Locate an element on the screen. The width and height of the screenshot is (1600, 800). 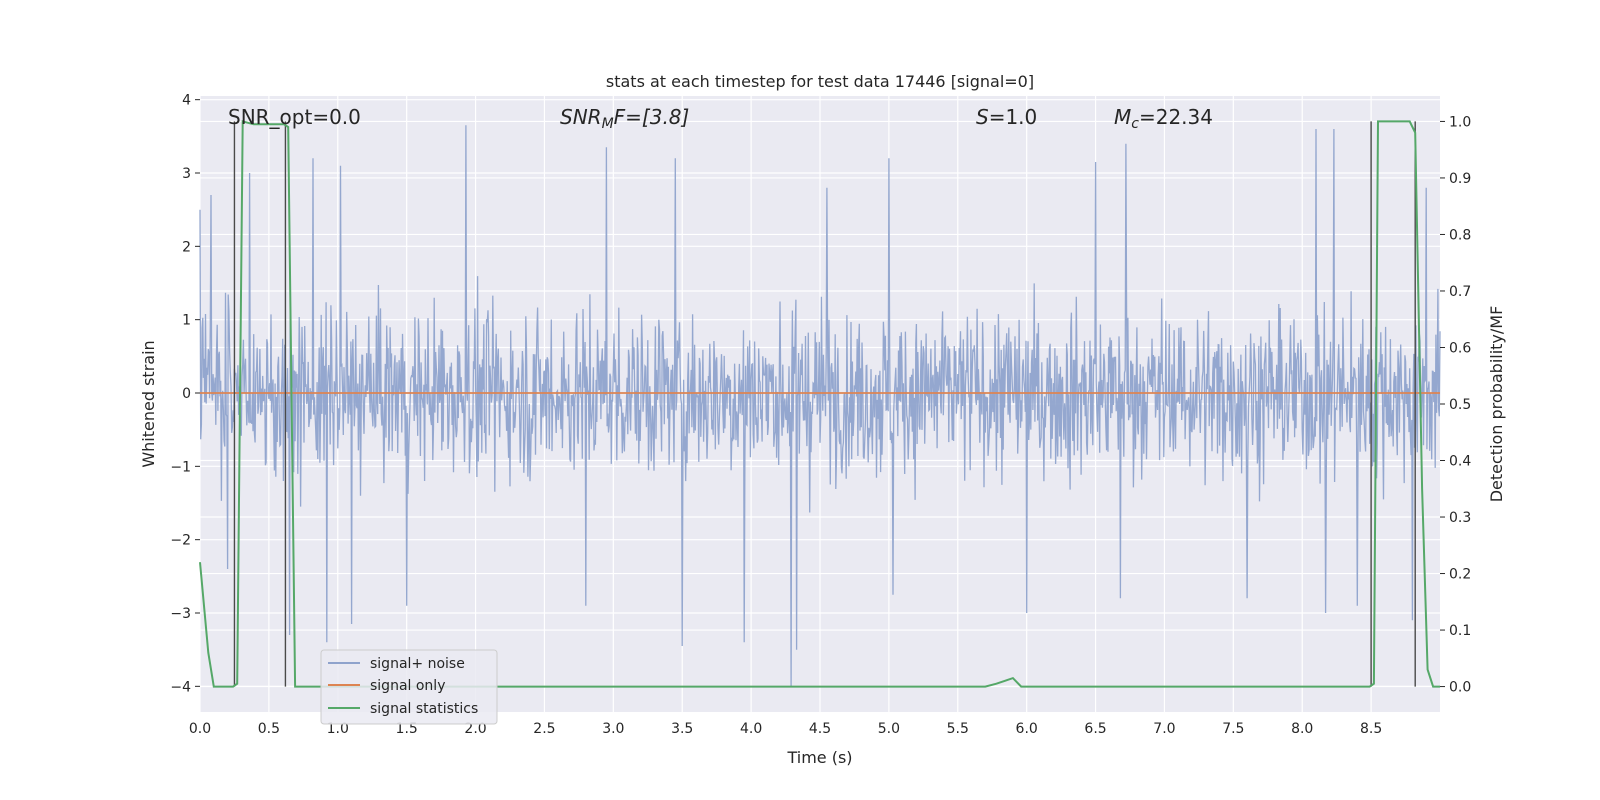
x-tick-label: 6.5 is located at coordinates (1095, 729).